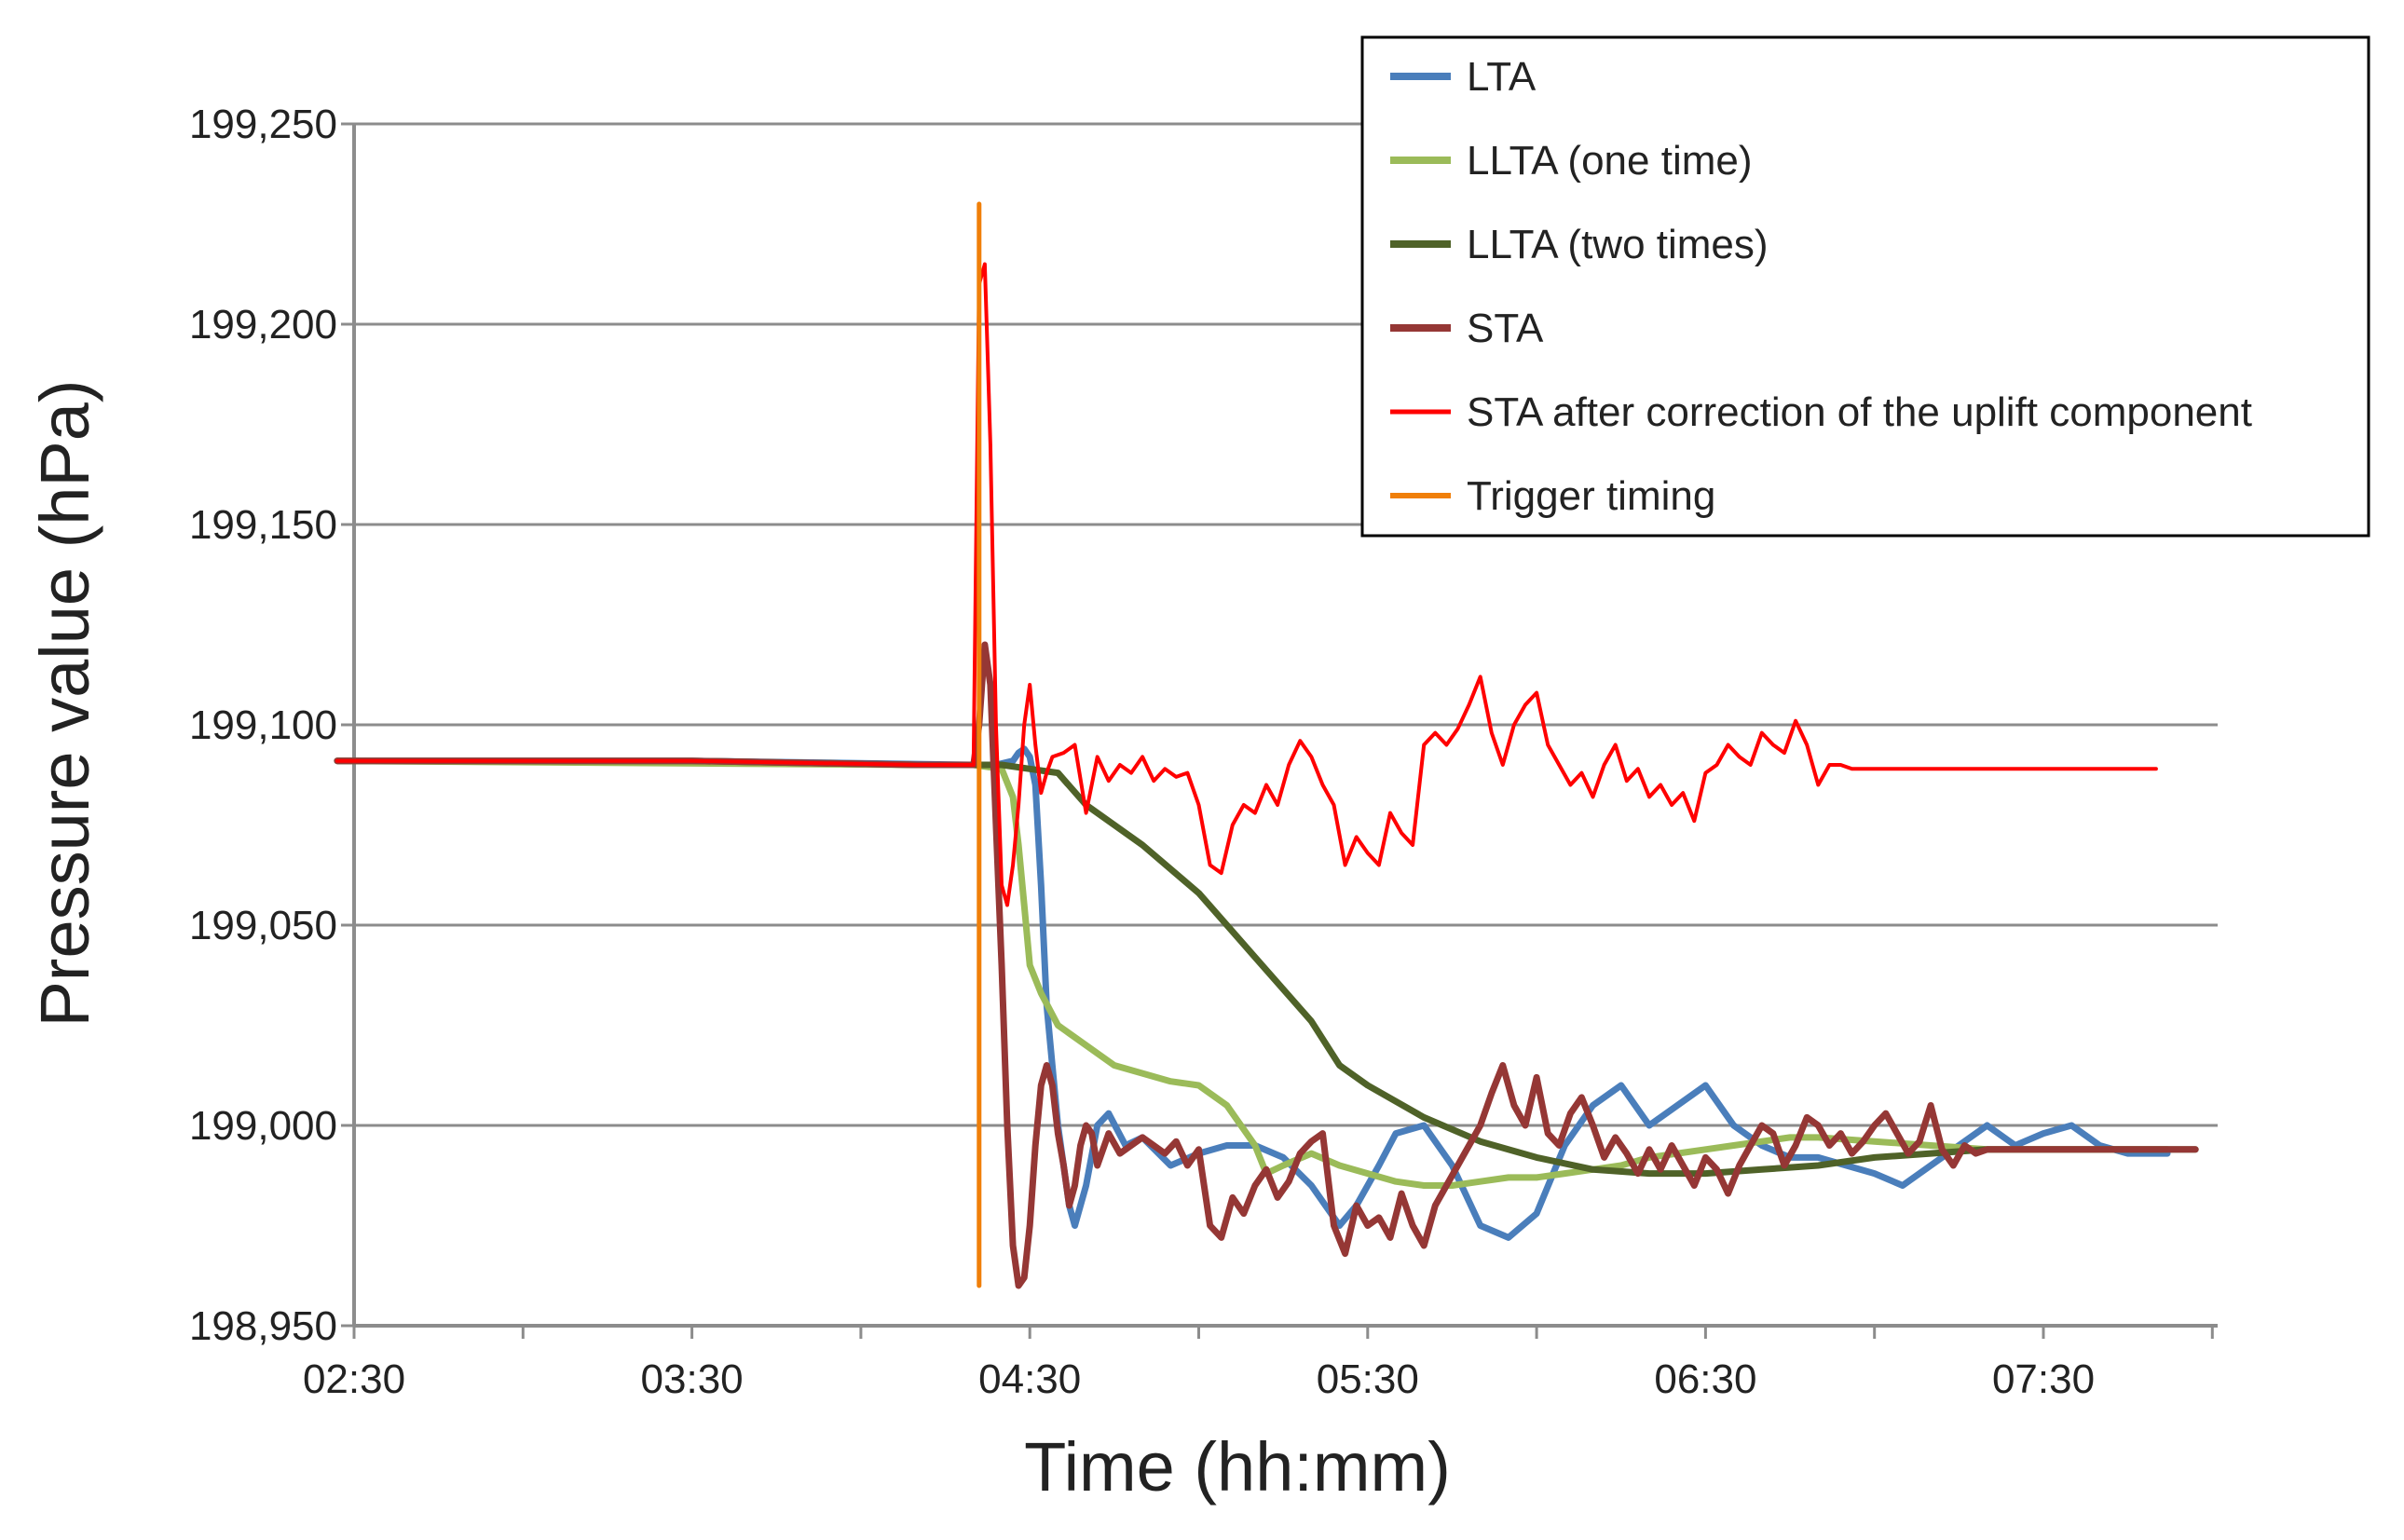 This screenshot has width=2404, height=1540. What do you see at coordinates (1618, 244) in the screenshot?
I see `legend-label-2: LLTA (two times)` at bounding box center [1618, 244].